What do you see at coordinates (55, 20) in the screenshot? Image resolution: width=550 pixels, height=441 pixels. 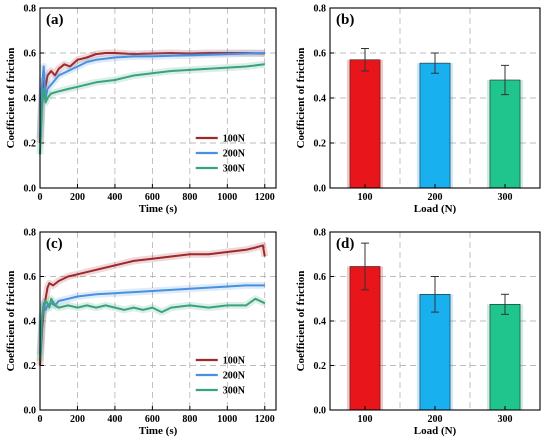 I see `panel-label: (a)` at bounding box center [55, 20].